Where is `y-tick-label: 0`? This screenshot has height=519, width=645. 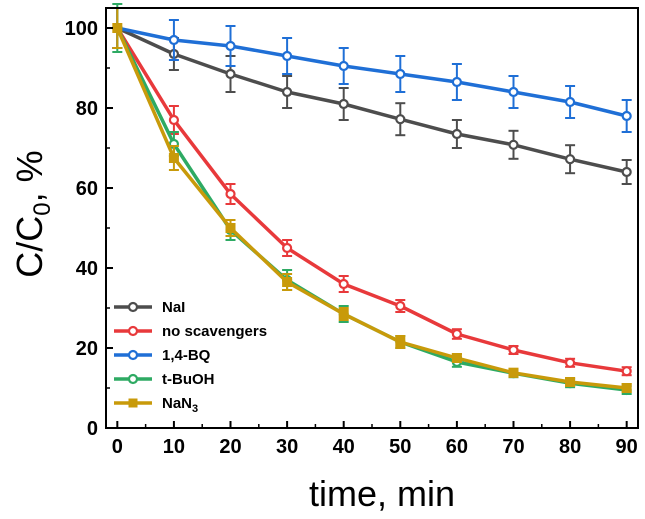 y-tick-label: 0 is located at coordinates (92, 429).